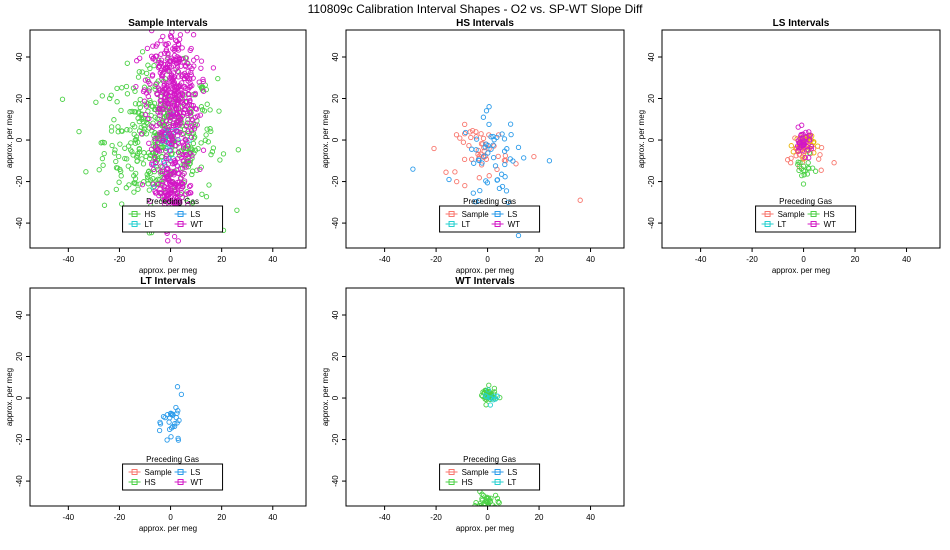 The width and height of the screenshot is (950, 550). Describe the element at coordinates (476, 472) in the screenshot. I see `legend-label: Sample` at that location.